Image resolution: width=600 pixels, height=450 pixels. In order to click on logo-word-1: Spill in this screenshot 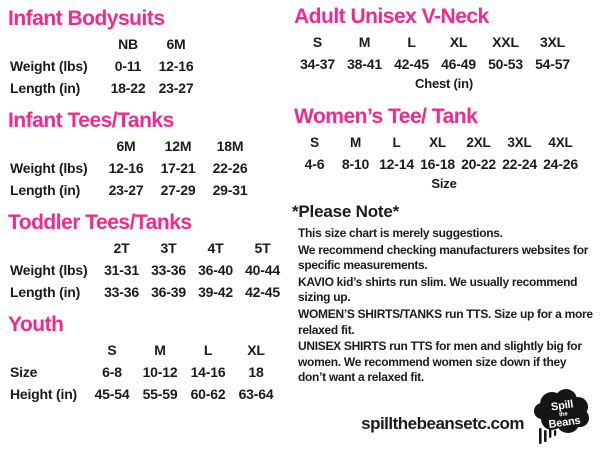, I will do `click(562, 405)`.